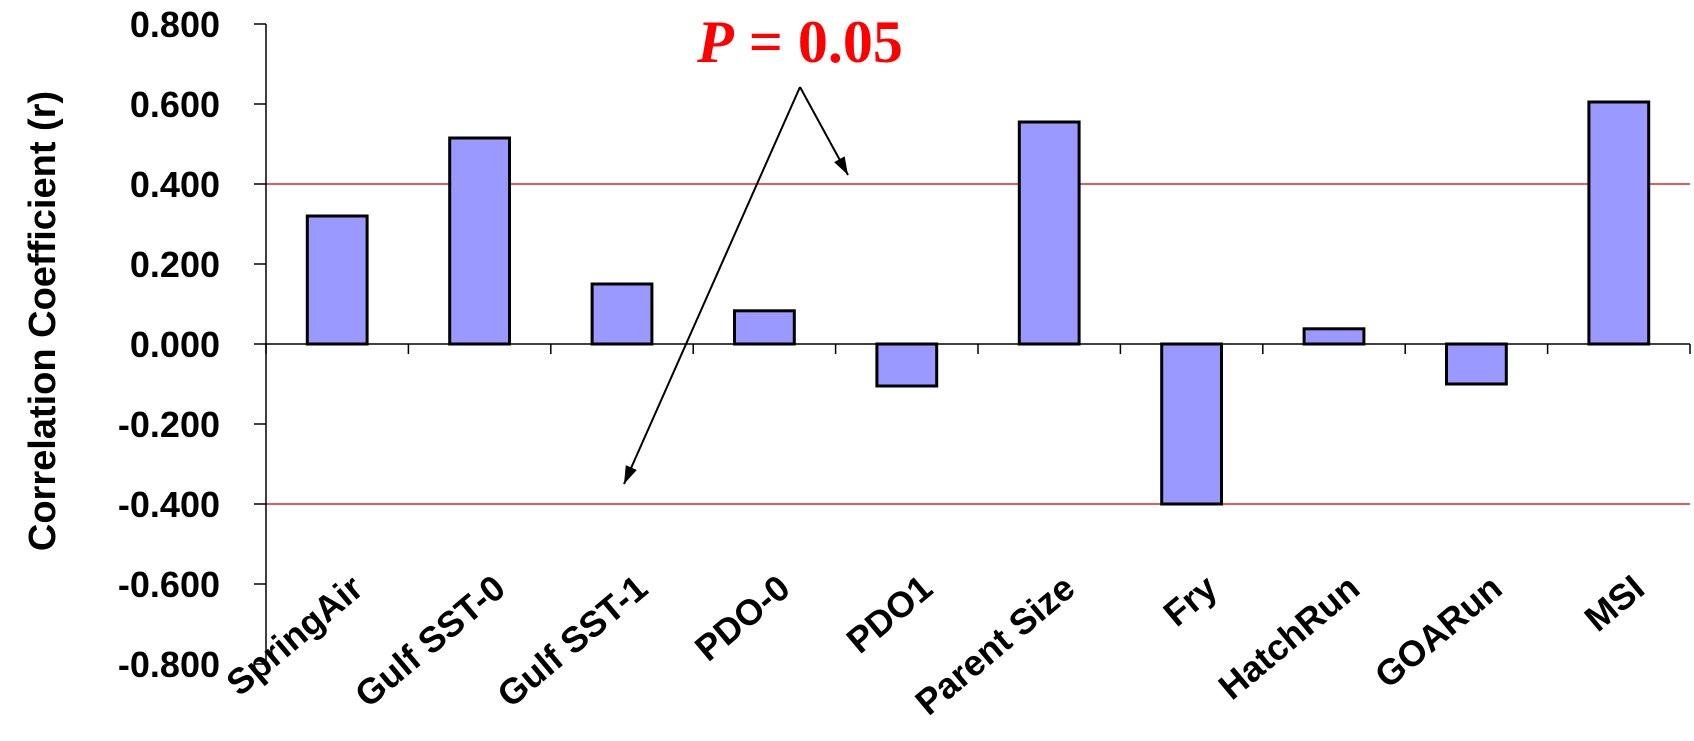  Describe the element at coordinates (175, 264) in the screenshot. I see `y-tick-label-3: 0.200` at that location.